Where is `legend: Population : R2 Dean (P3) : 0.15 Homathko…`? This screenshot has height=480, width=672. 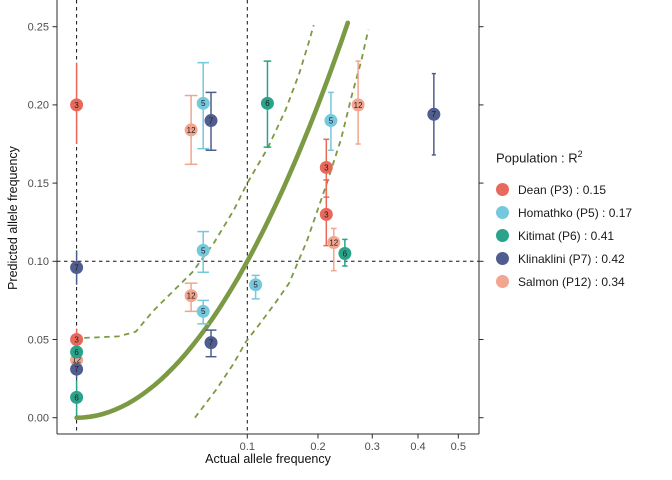 legend: Population : R2 Dean (P3) : 0.15 Homathko… is located at coordinates (564, 221).